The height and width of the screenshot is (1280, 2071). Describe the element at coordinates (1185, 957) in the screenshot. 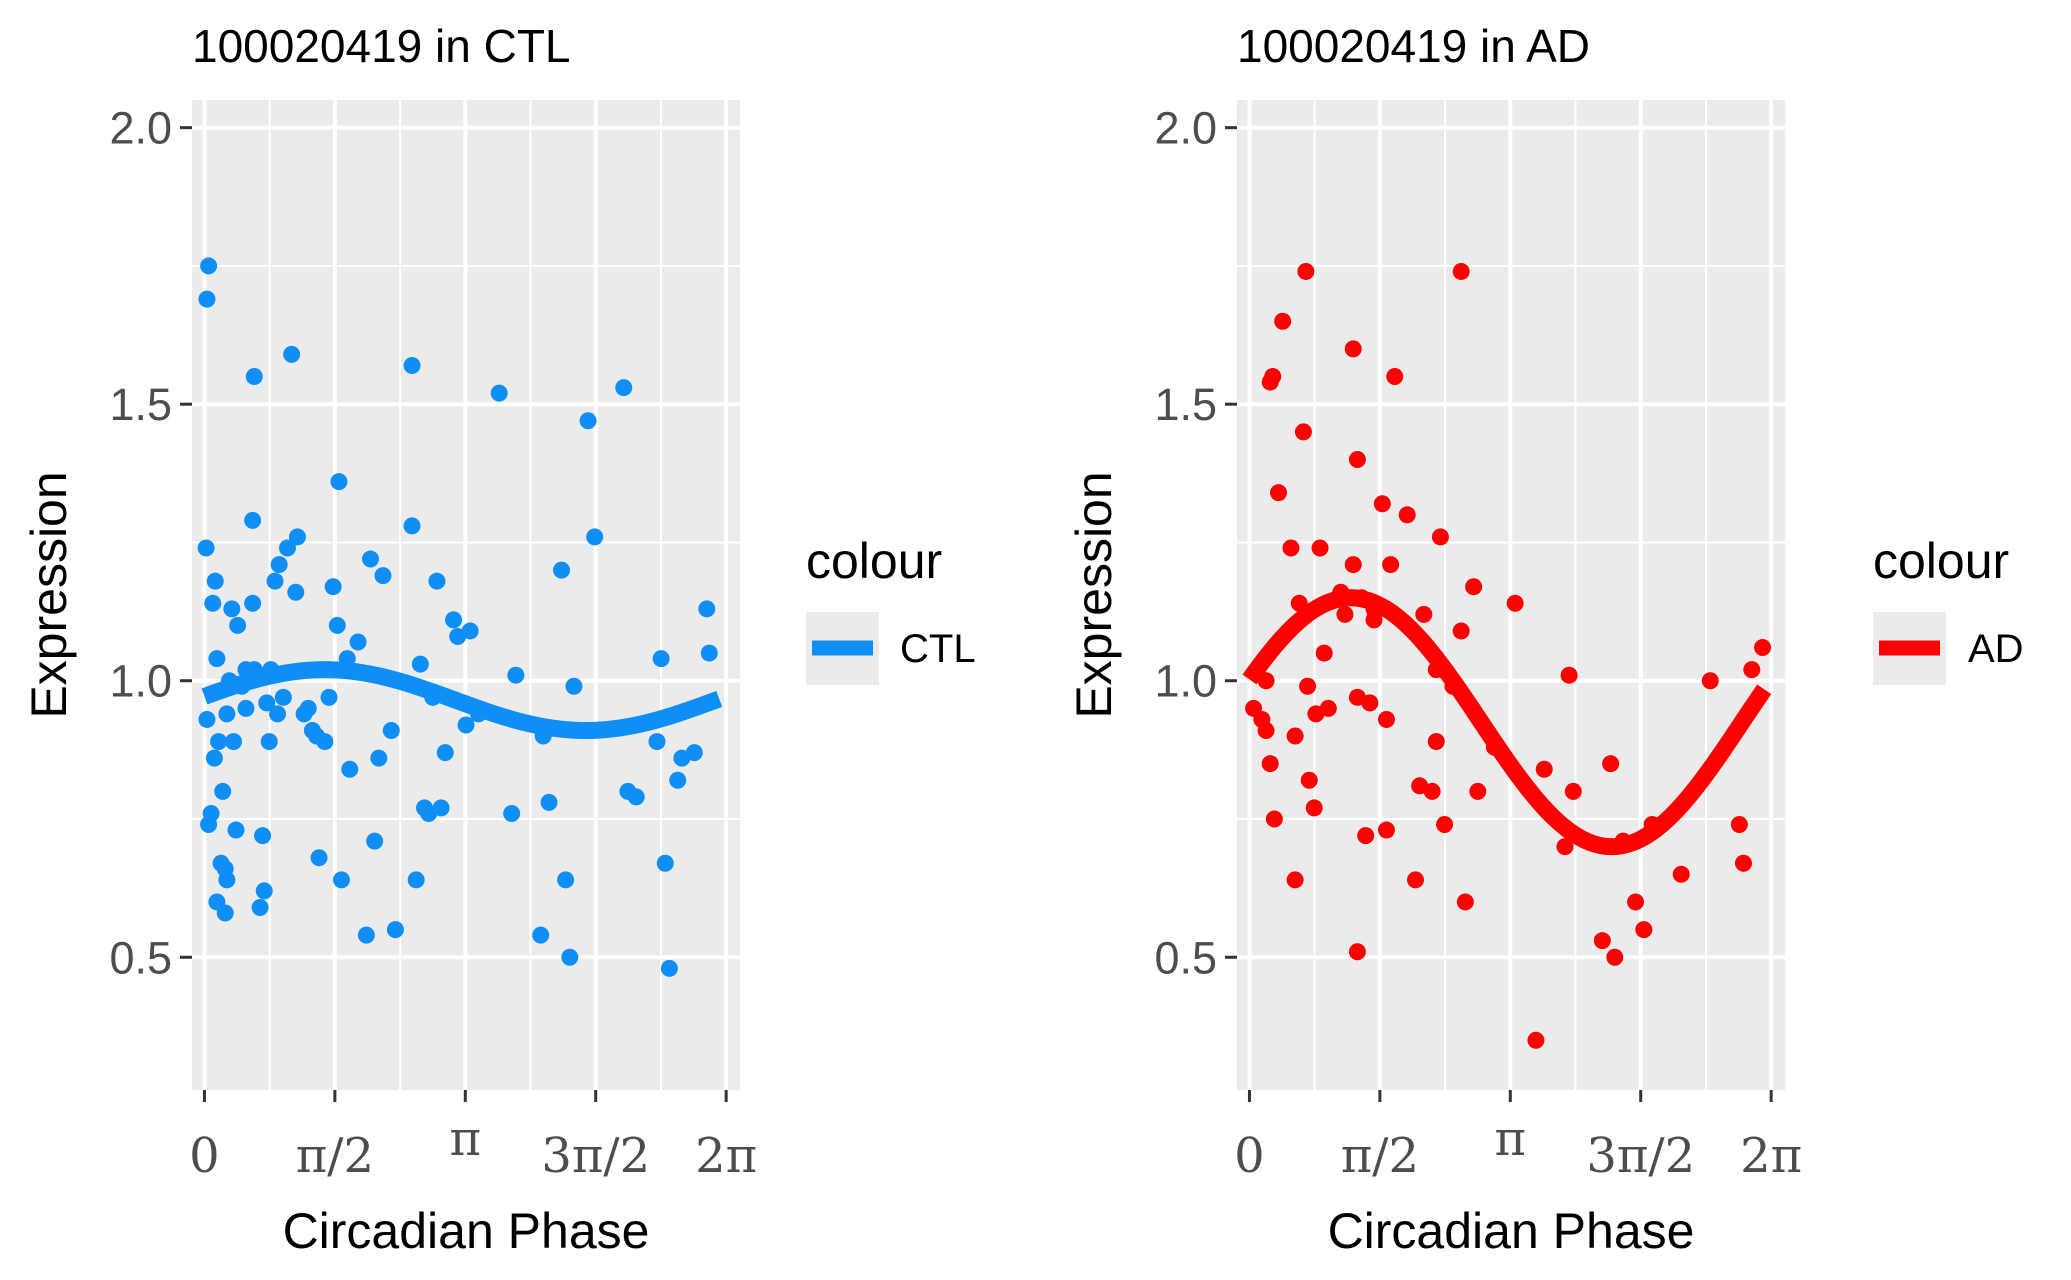

I see `ad-y-tick-label: 0.5` at that location.